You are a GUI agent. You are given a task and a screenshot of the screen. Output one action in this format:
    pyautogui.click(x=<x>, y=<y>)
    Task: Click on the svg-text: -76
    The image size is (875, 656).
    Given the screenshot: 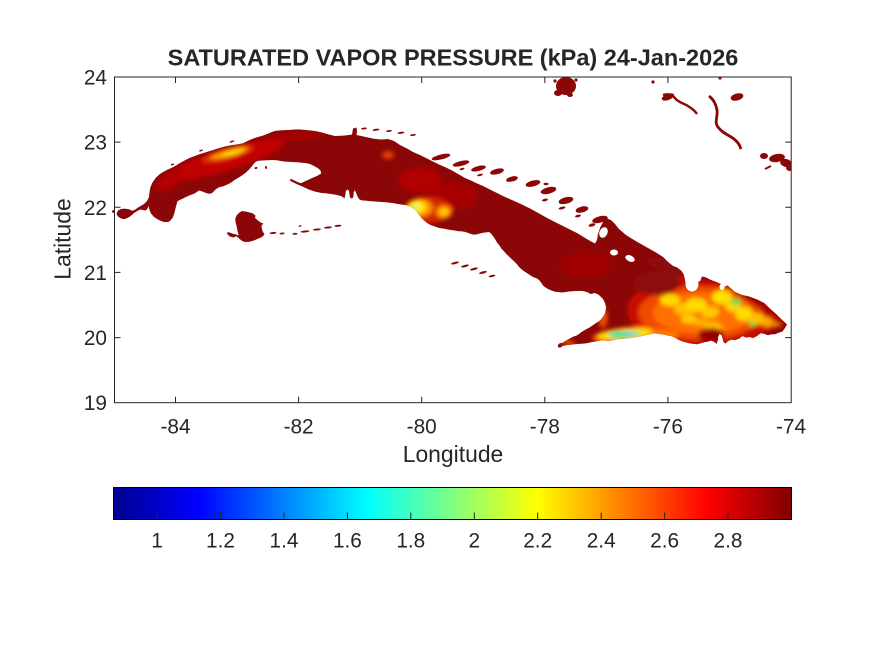 What is the action you would take?
    pyautogui.click(x=668, y=427)
    